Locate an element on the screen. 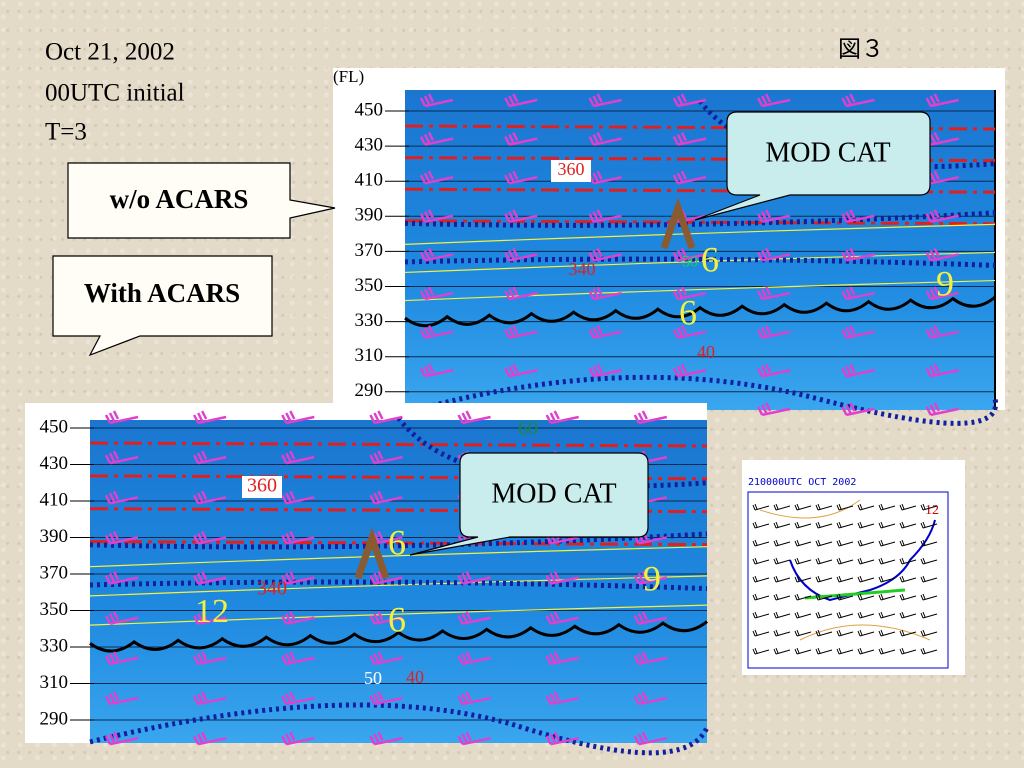 Image resolution: width=1024 pixels, height=768 pixels. level-label: 410 is located at coordinates (54, 499).